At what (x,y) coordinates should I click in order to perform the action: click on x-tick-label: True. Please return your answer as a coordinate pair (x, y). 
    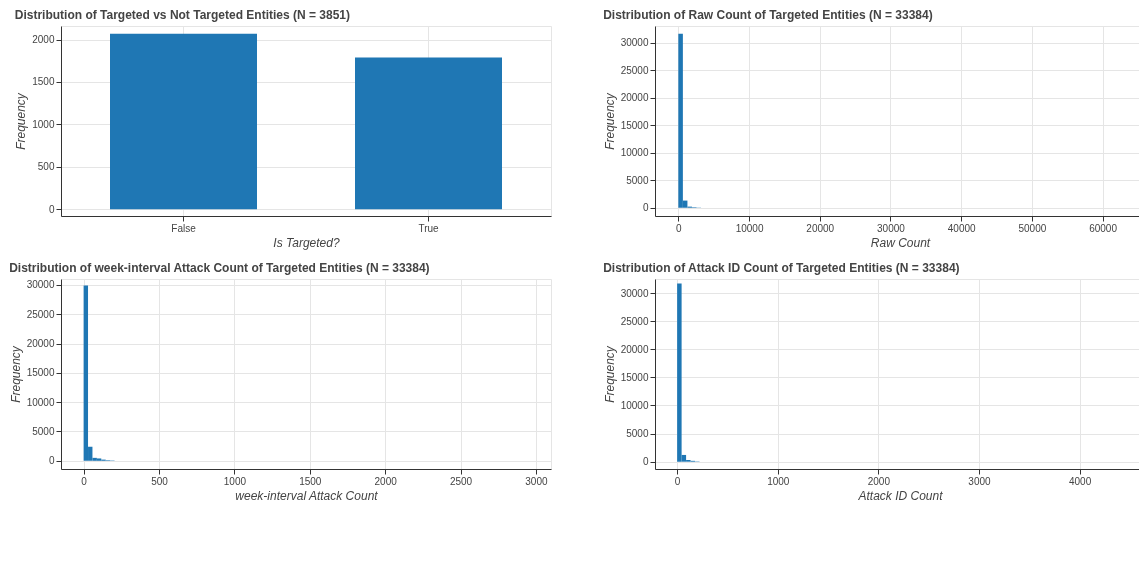
    Looking at the image, I should click on (429, 228).